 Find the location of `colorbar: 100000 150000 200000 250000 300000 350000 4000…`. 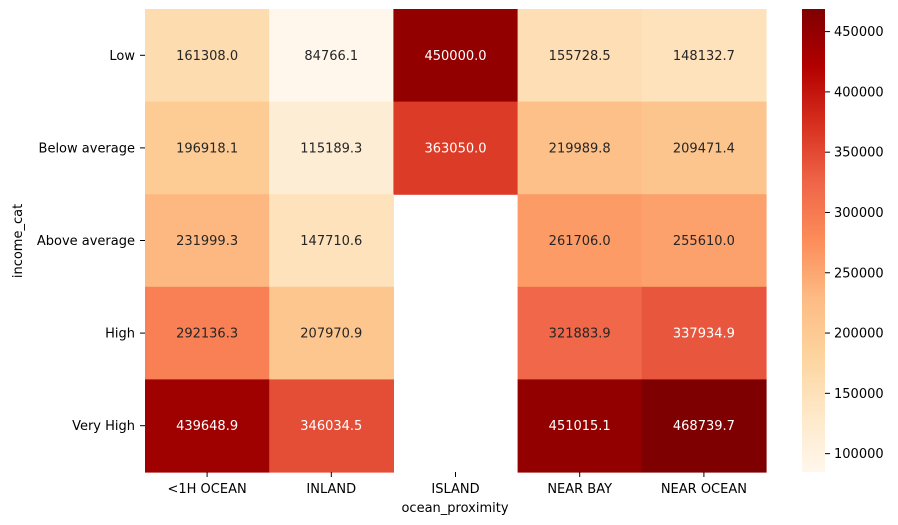

colorbar: 100000 150000 200000 250000 300000 350000 4000… is located at coordinates (843, 240).